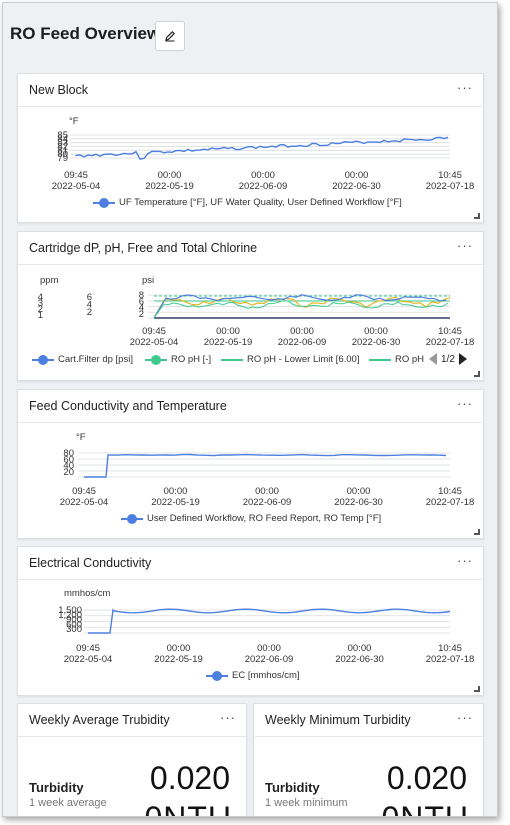  I want to click on legend-next-icon, so click(462, 359).